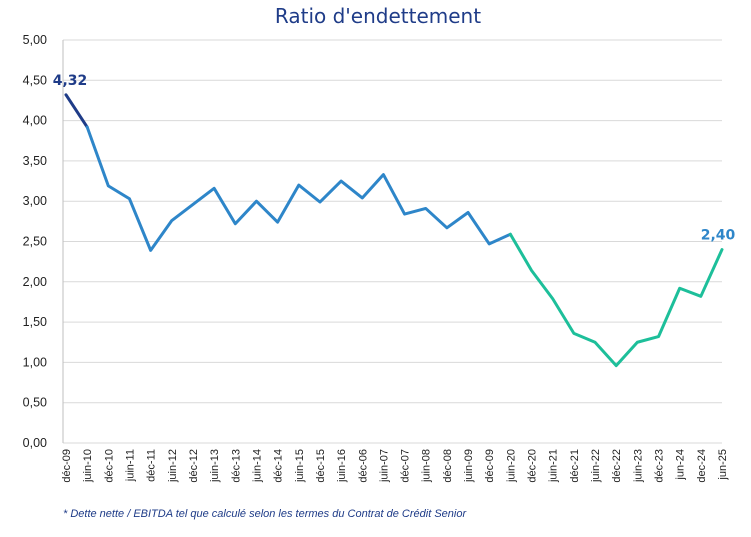 The height and width of the screenshot is (537, 751). I want to click on x-tick-label: déc-12, so click(194, 466).